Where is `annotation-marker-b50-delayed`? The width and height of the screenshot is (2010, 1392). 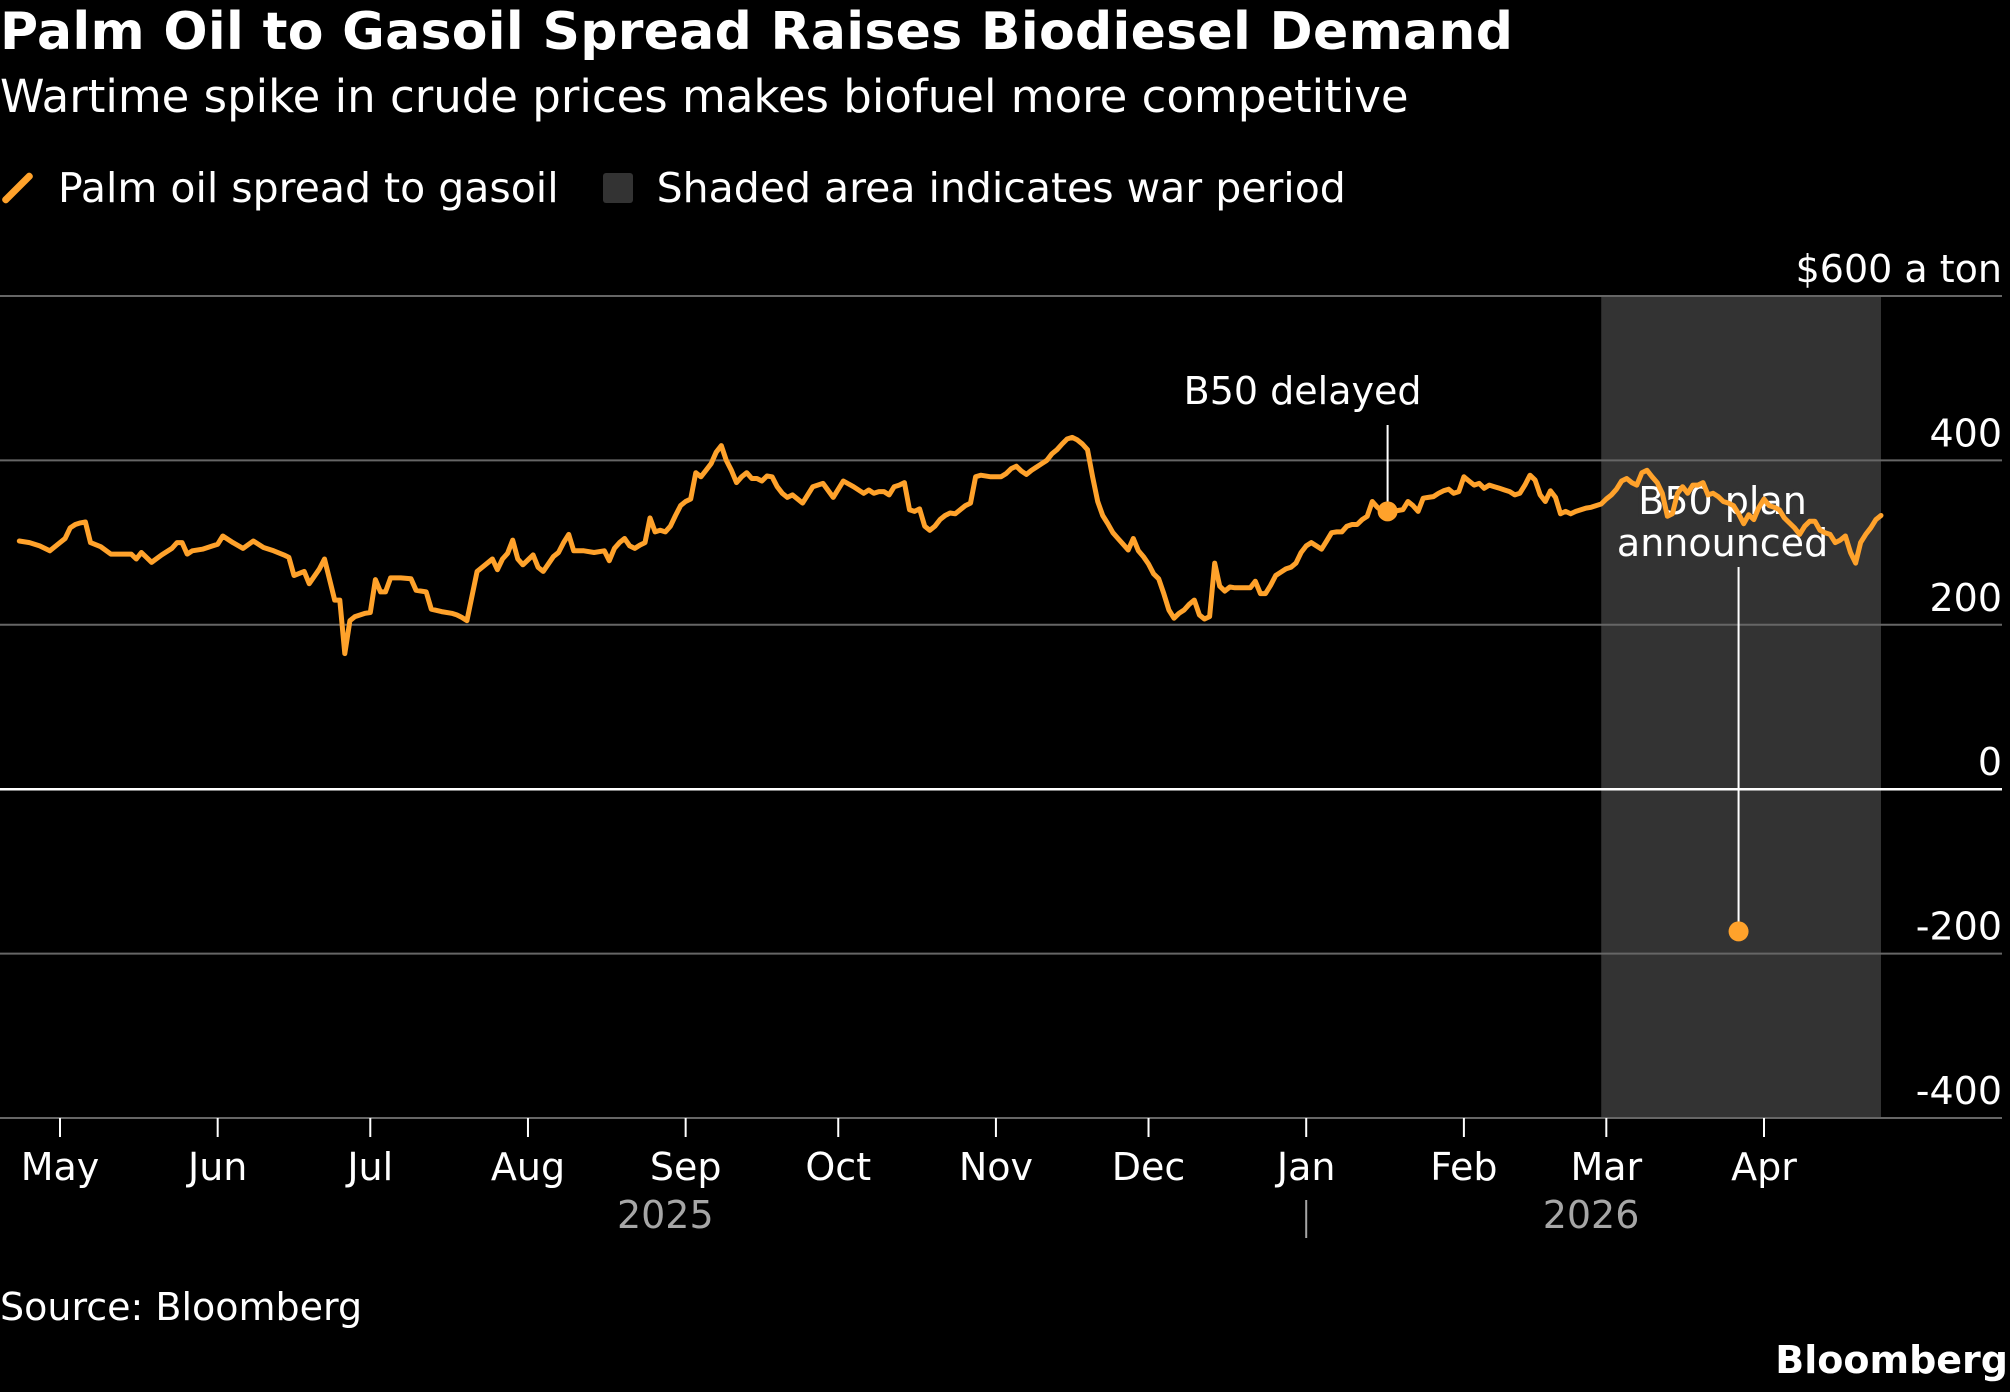
annotation-marker-b50-delayed is located at coordinates (1387, 511).